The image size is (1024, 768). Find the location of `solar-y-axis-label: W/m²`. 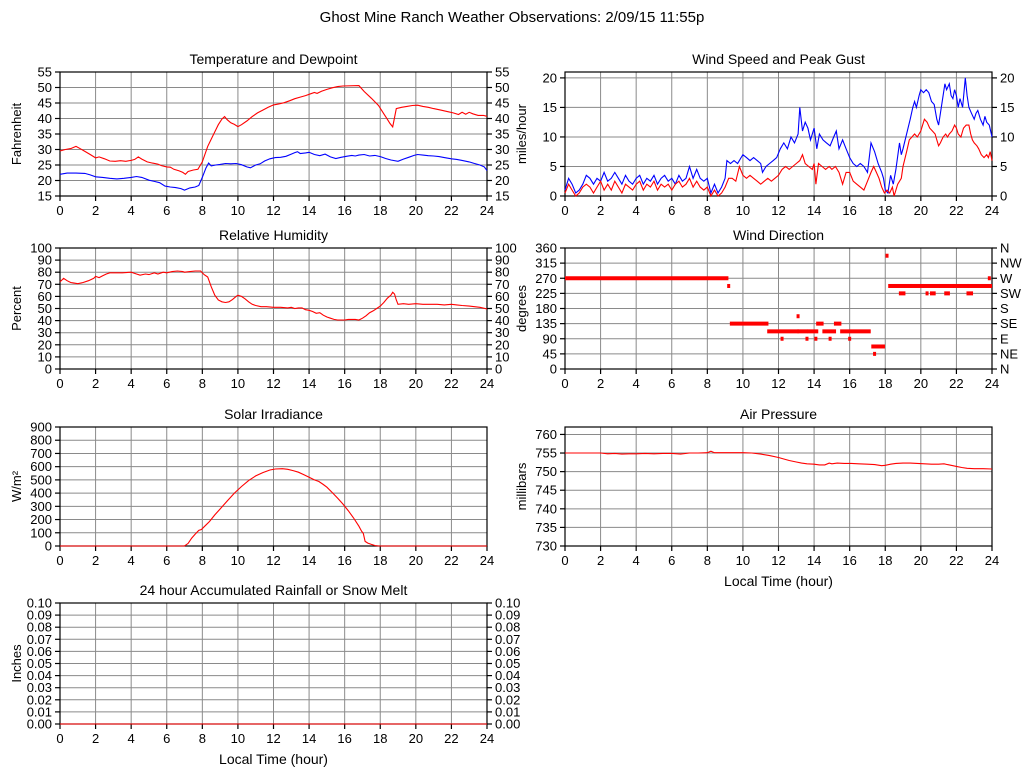

solar-y-axis-label: W/m² is located at coordinates (16, 486).